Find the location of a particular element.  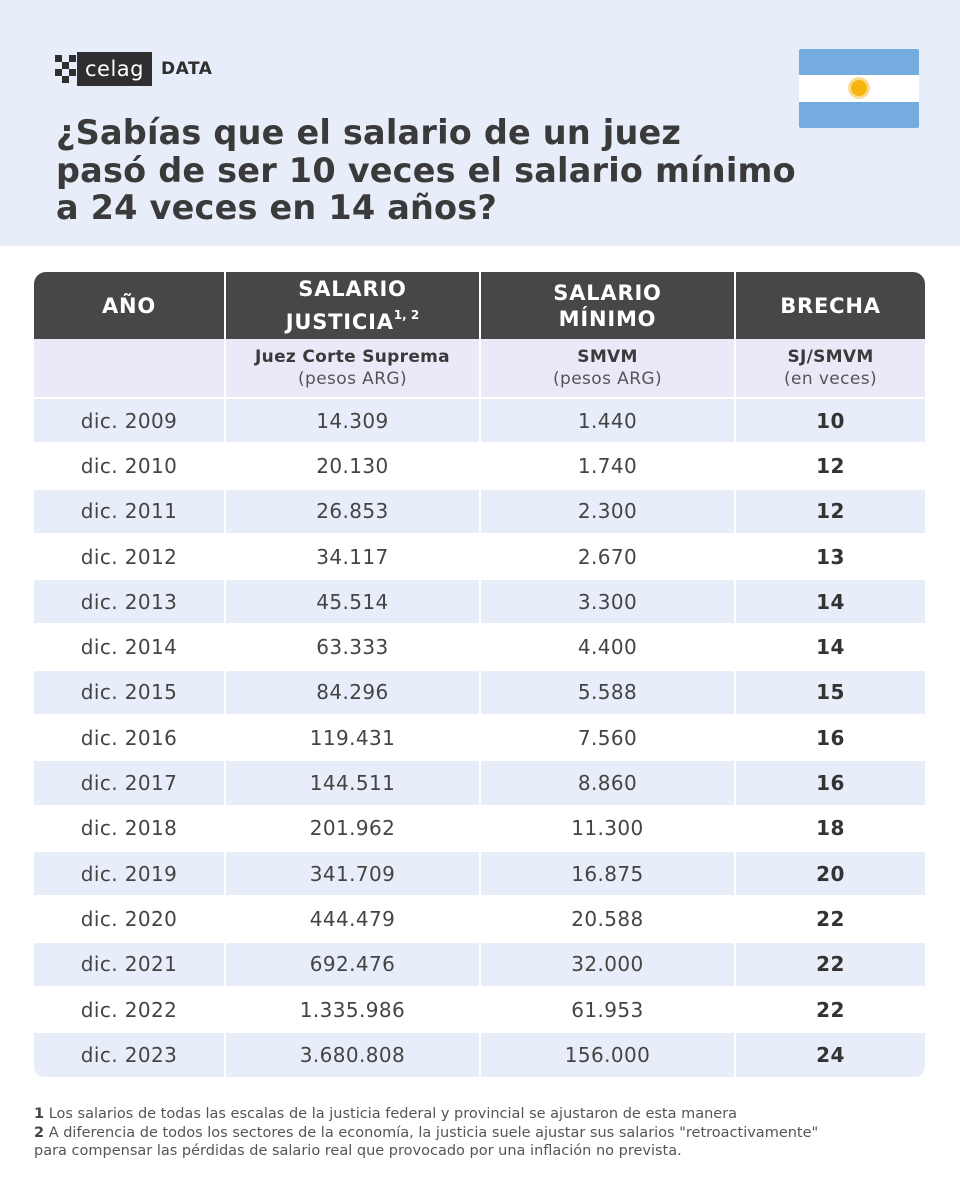

cell-justice: 144.511 is located at coordinates (352, 782).